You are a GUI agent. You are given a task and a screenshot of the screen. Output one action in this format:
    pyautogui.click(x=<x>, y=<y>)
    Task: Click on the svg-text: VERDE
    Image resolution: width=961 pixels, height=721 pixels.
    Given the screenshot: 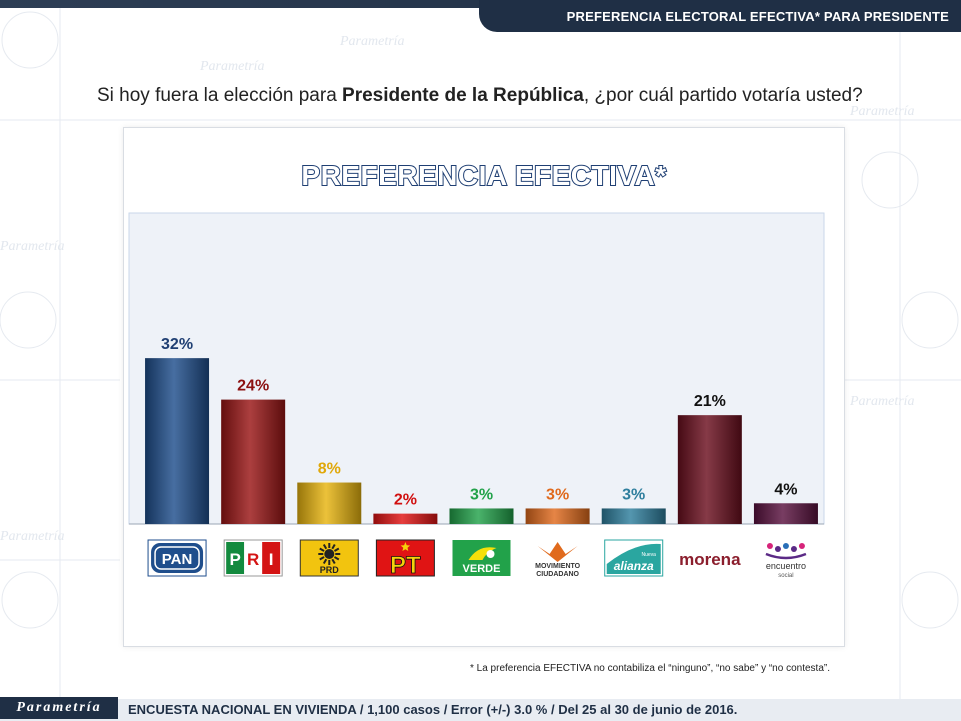 What is the action you would take?
    pyautogui.click(x=482, y=569)
    